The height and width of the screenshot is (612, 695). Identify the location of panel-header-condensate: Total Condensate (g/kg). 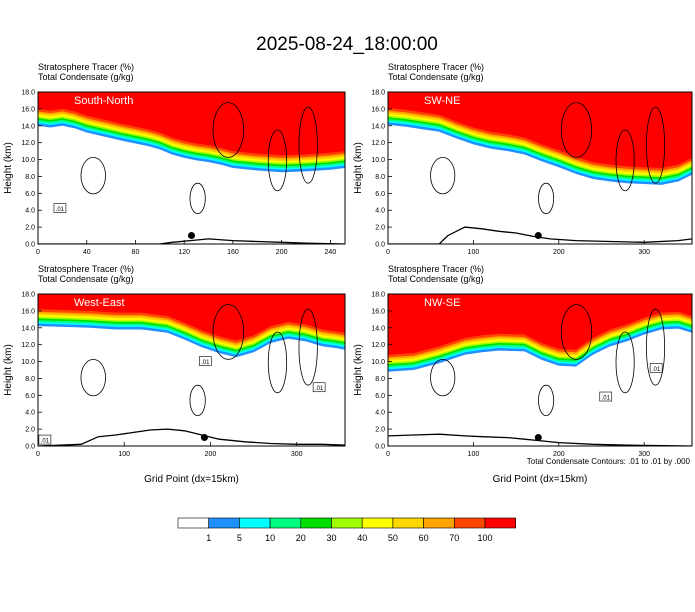
(86, 77).